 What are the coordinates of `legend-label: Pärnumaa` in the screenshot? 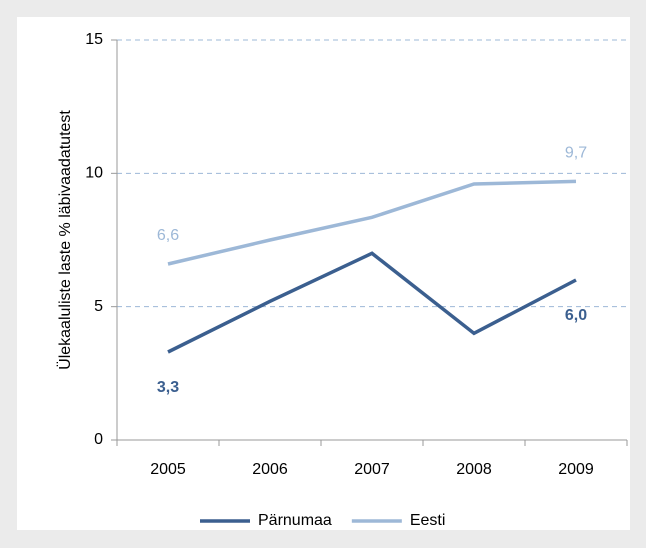 It's located at (295, 520).